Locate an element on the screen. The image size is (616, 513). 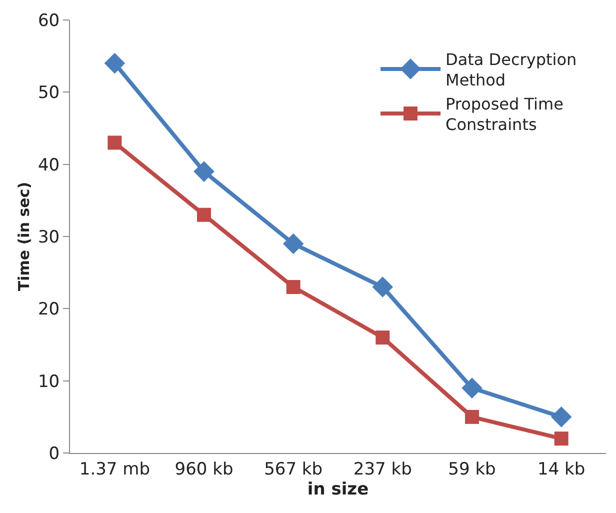
legend-label: Data Decryption Method is located at coordinates (511, 70).